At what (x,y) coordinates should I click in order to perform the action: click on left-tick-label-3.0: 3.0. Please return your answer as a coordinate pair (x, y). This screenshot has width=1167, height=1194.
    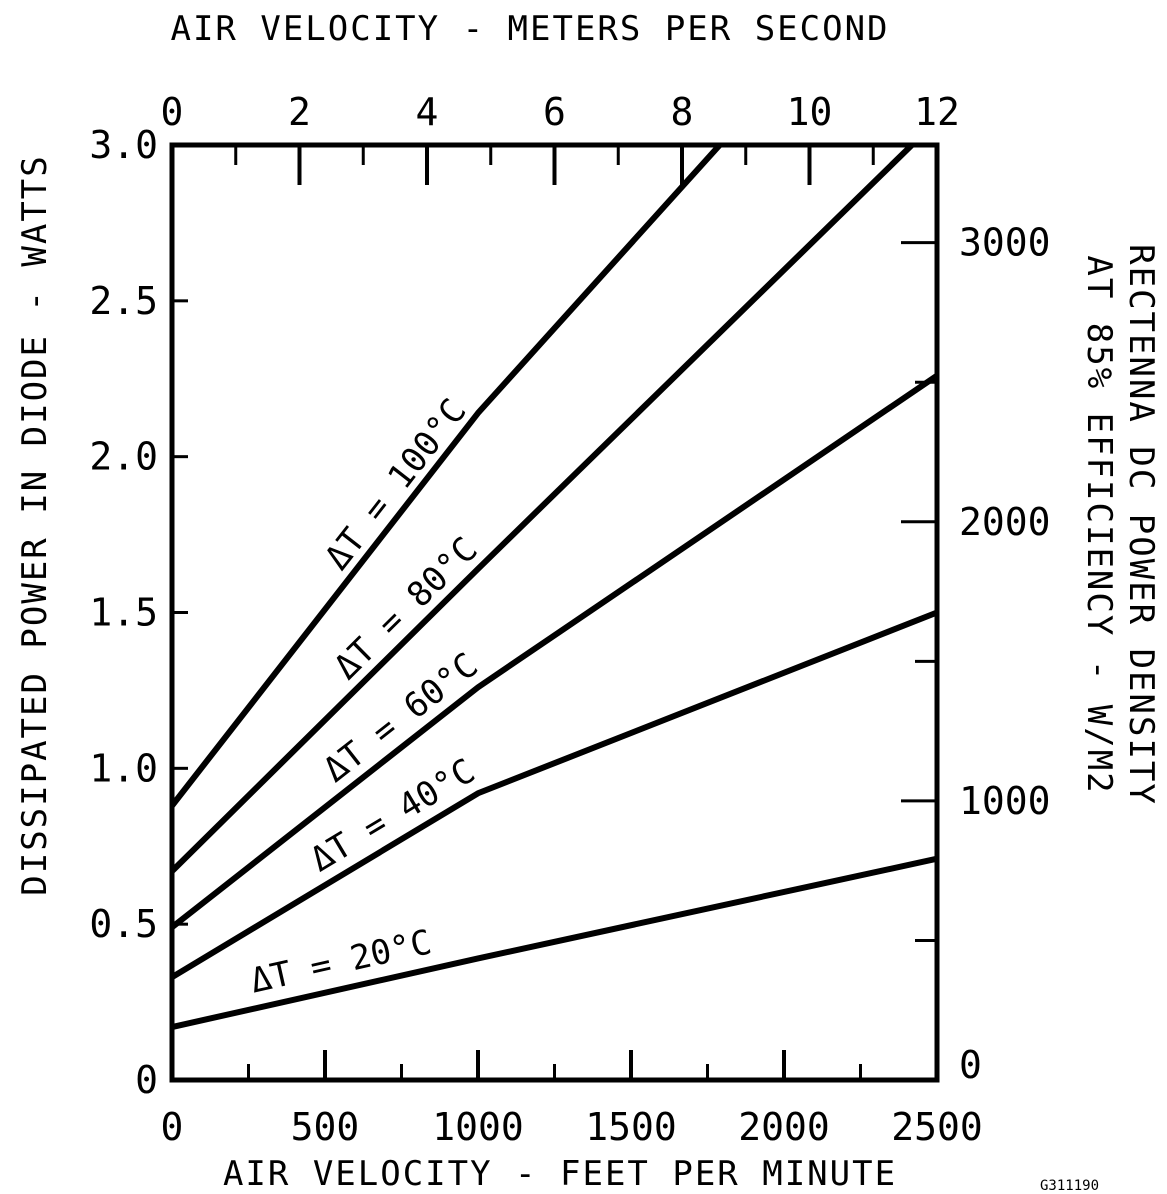
    Looking at the image, I should click on (123, 145).